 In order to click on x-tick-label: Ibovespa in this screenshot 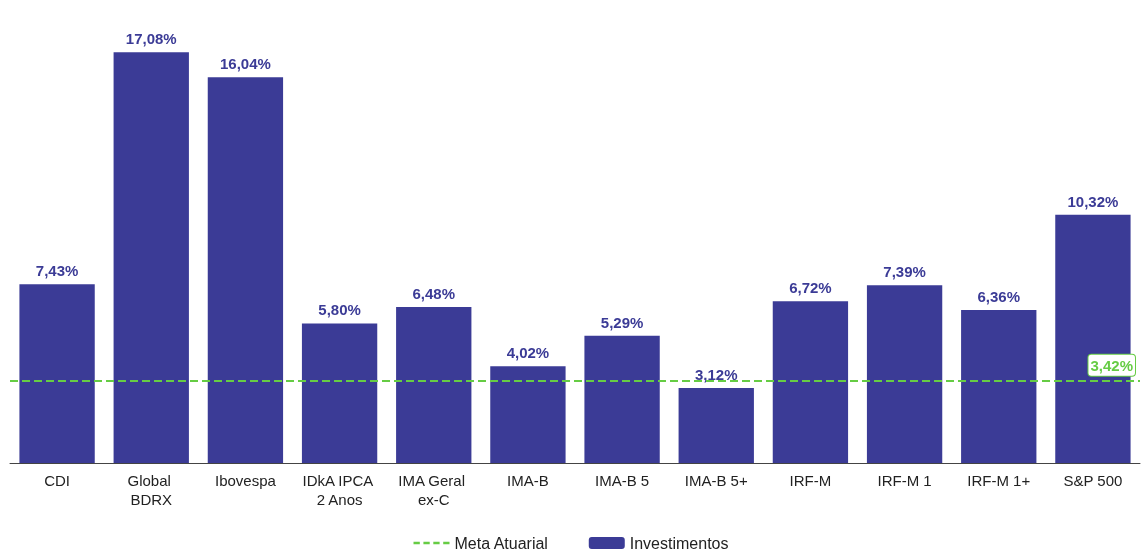, I will do `click(245, 480)`.